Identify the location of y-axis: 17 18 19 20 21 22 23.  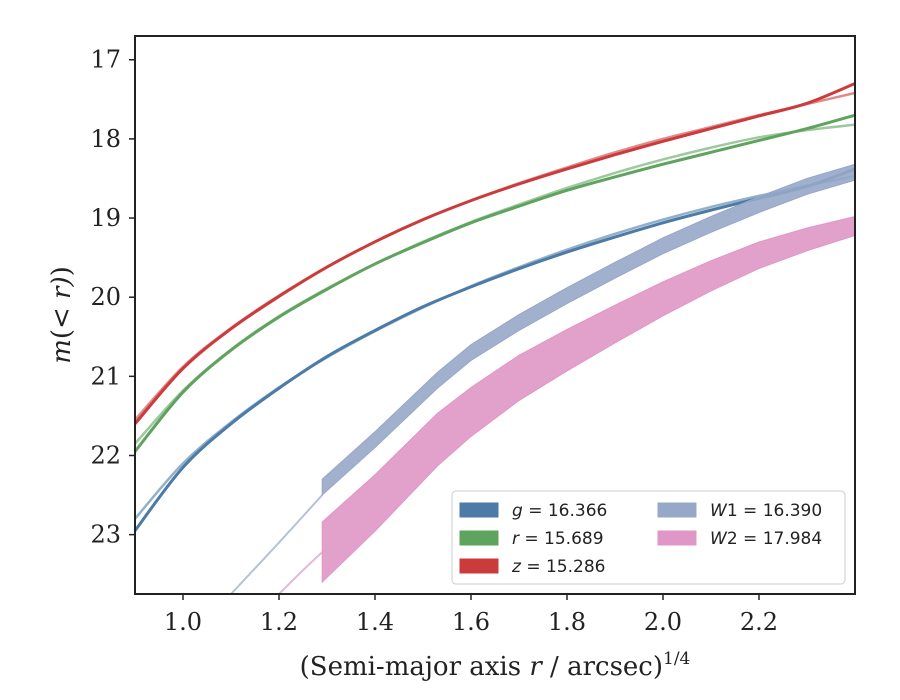
(112, 297).